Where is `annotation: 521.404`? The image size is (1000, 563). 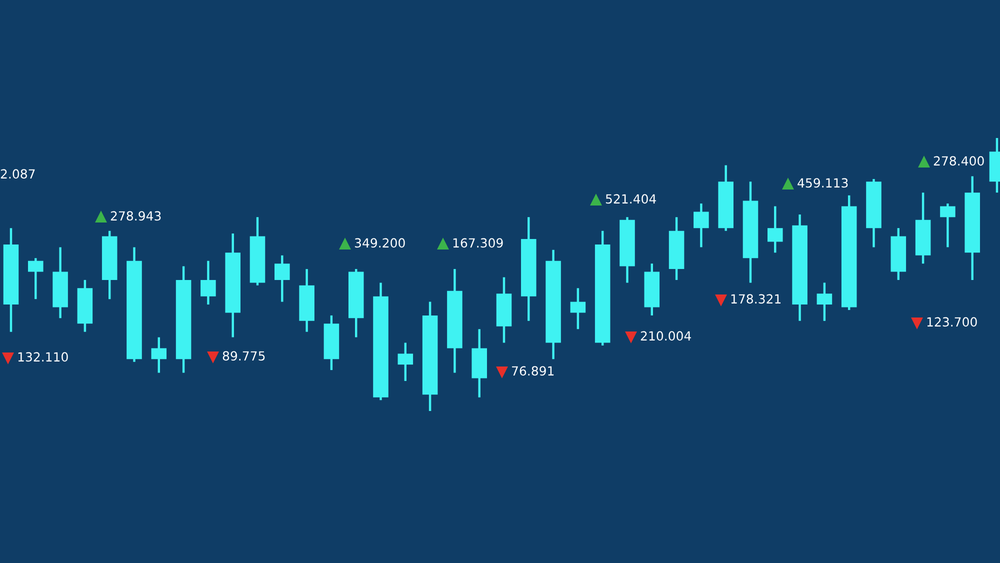
annotation: 521.404 is located at coordinates (631, 199).